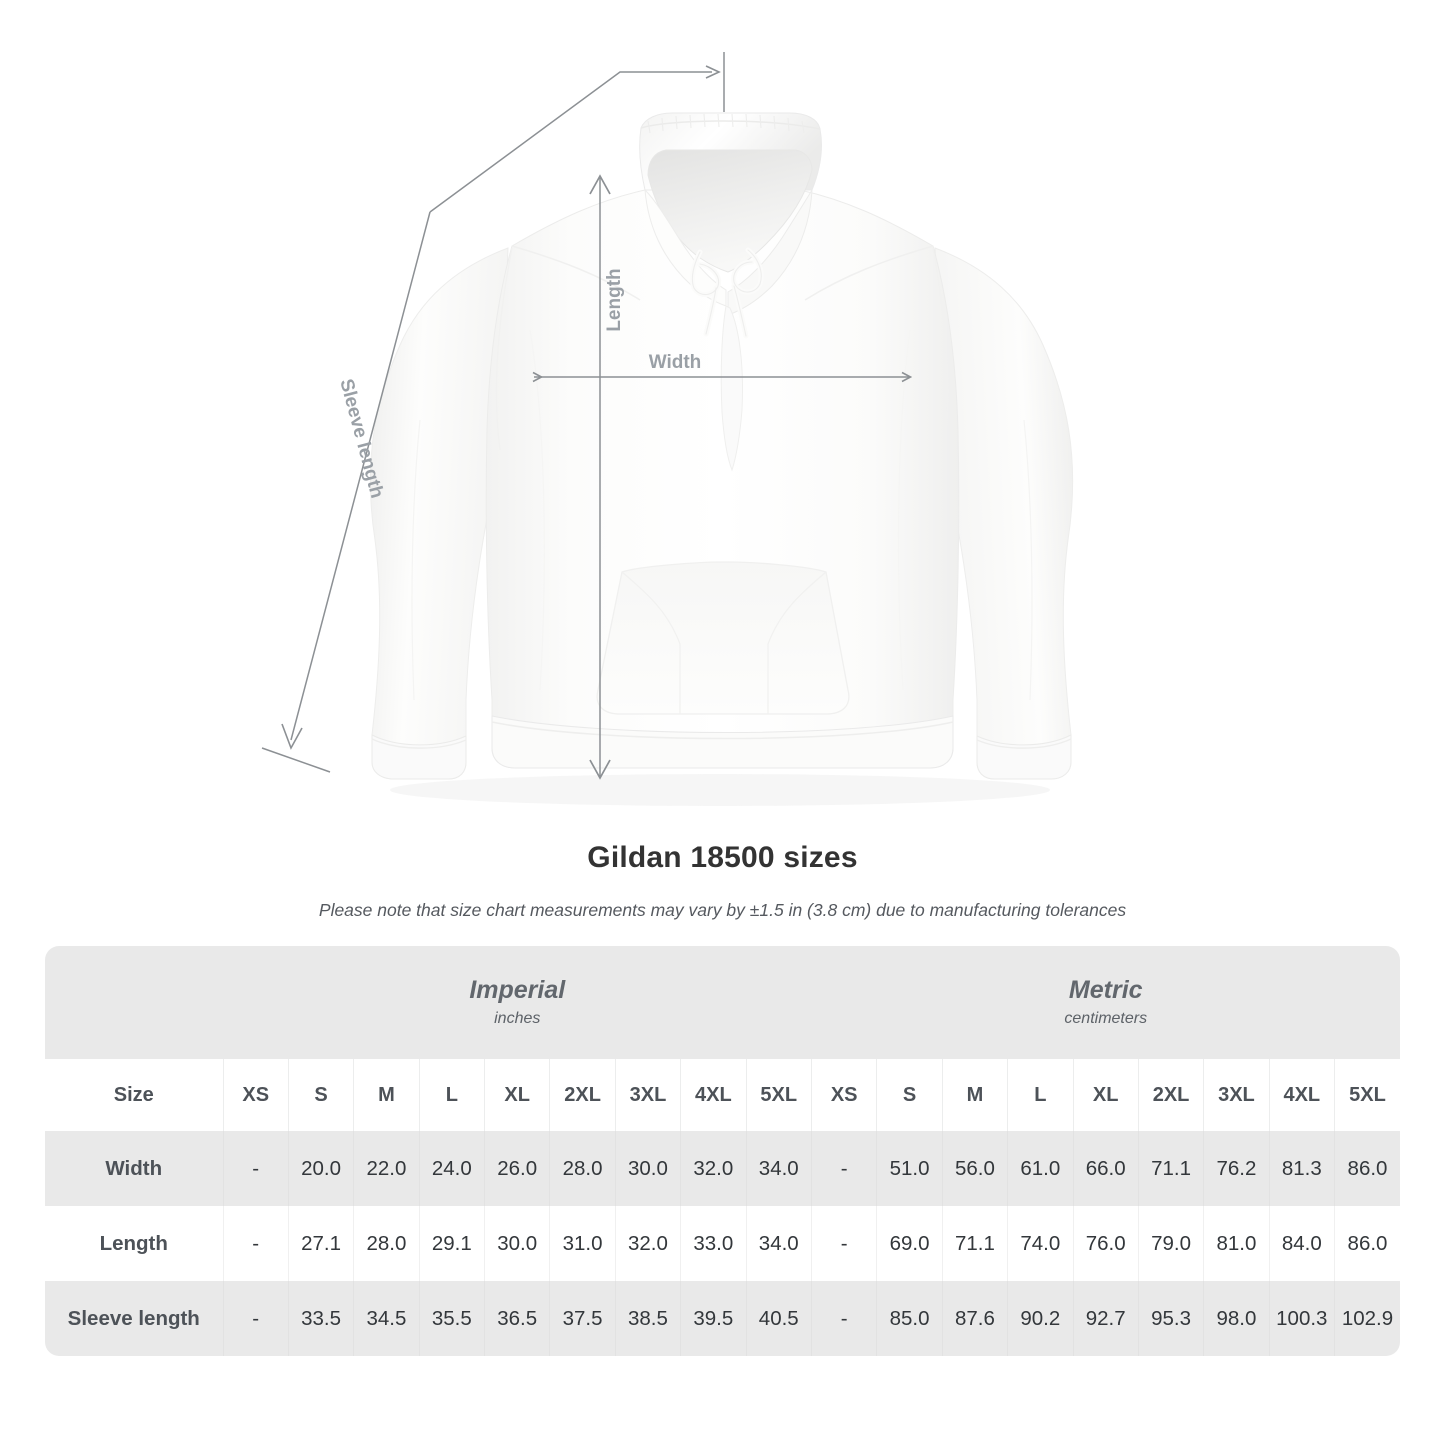 This screenshot has height=1445, width=1445. I want to click on cell-width-metric-l: 61.0, so click(1040, 1168).